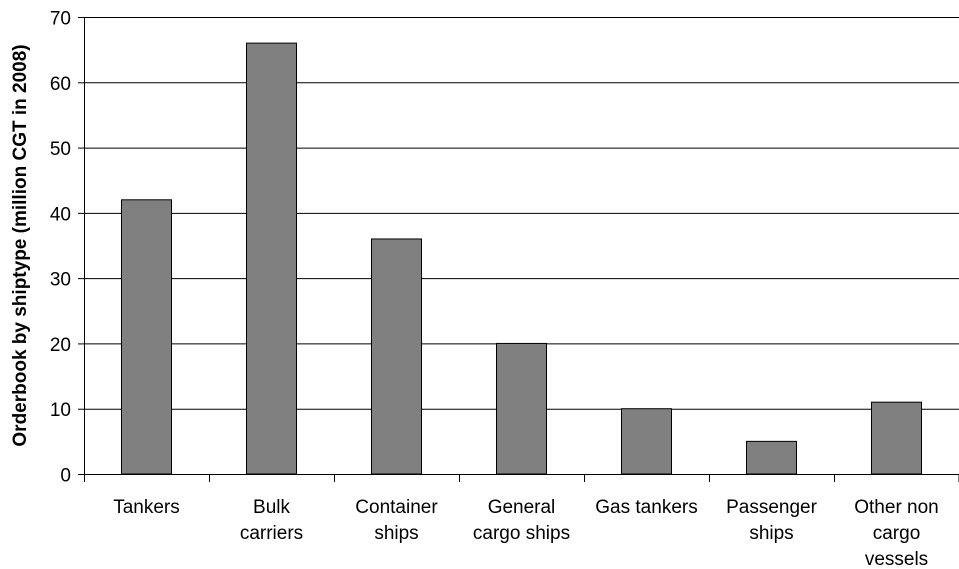 The image size is (959, 569). What do you see at coordinates (521, 533) in the screenshot?
I see `x-category-label-line: cargo ships` at bounding box center [521, 533].